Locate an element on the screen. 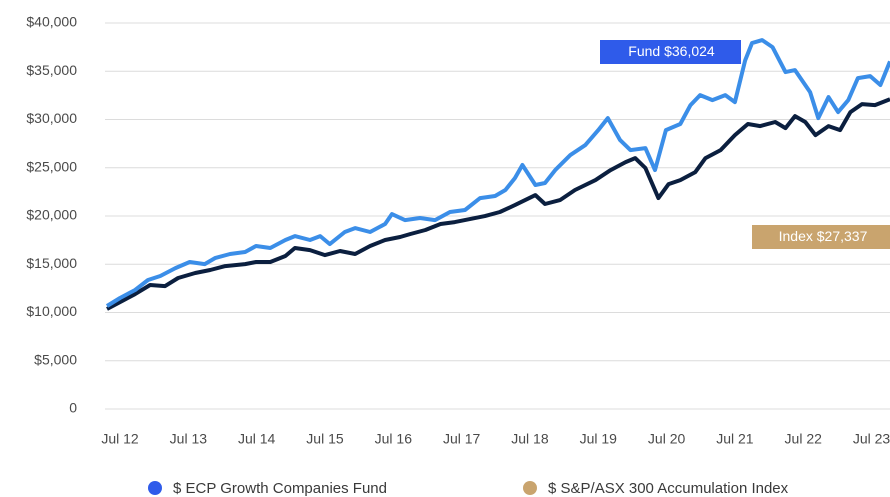 The height and width of the screenshot is (497, 890). x-tick-label: Jul 16 is located at coordinates (394, 439).